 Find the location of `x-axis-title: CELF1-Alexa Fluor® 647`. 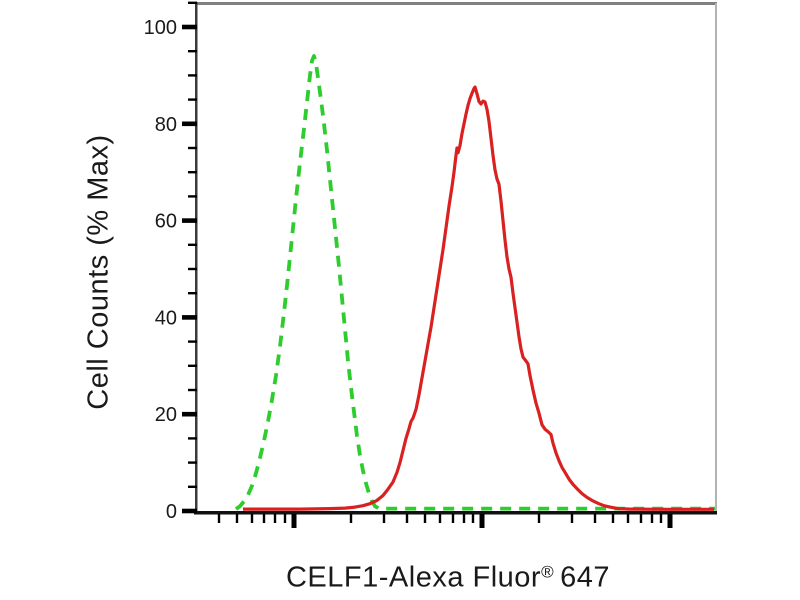

x-axis-title: CELF1-Alexa Fluor® 647 is located at coordinates (448, 578).